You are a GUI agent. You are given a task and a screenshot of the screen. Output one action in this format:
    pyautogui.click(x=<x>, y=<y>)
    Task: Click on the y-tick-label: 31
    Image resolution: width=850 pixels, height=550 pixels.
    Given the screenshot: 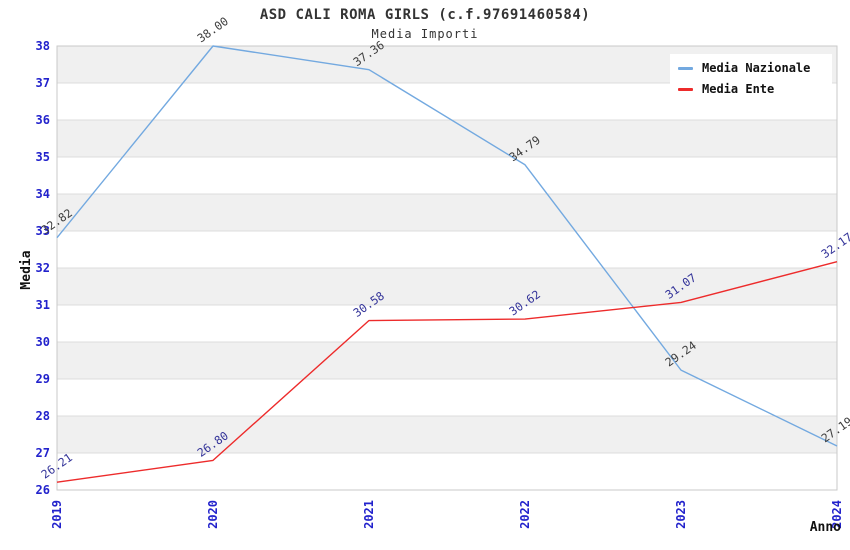 What is the action you would take?
    pyautogui.click(x=43, y=305)
    